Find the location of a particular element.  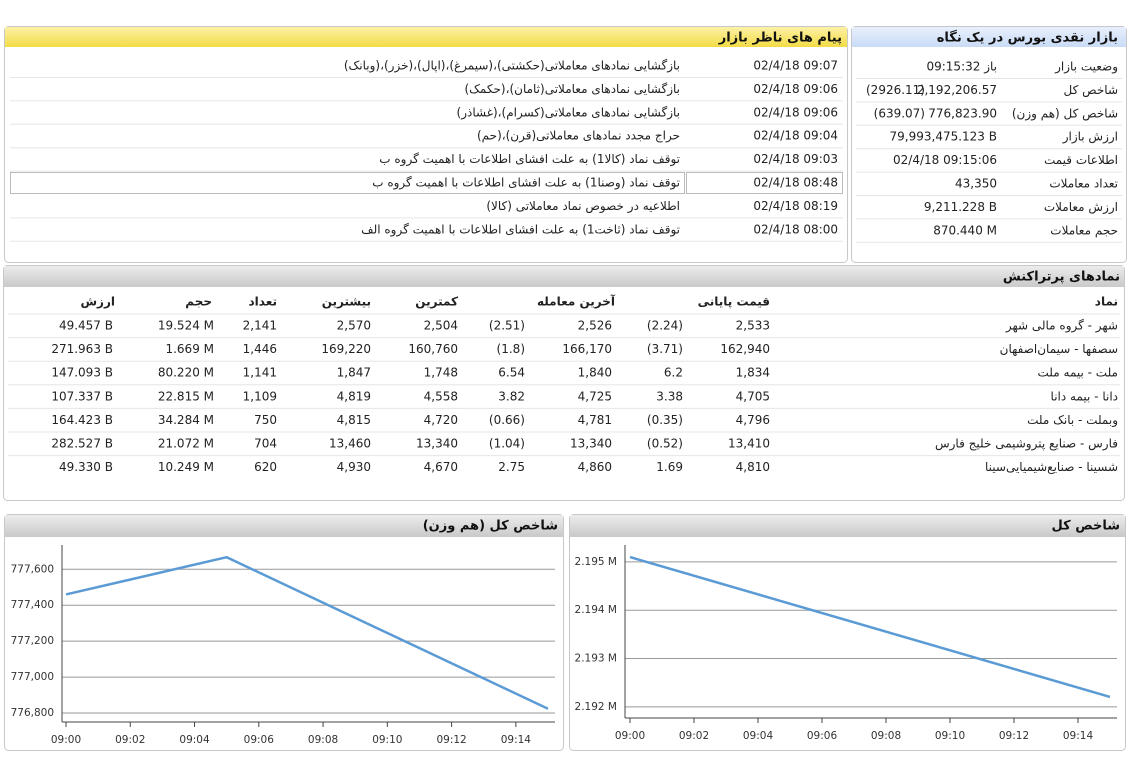

table-cell: 80.220 M is located at coordinates (186, 373).